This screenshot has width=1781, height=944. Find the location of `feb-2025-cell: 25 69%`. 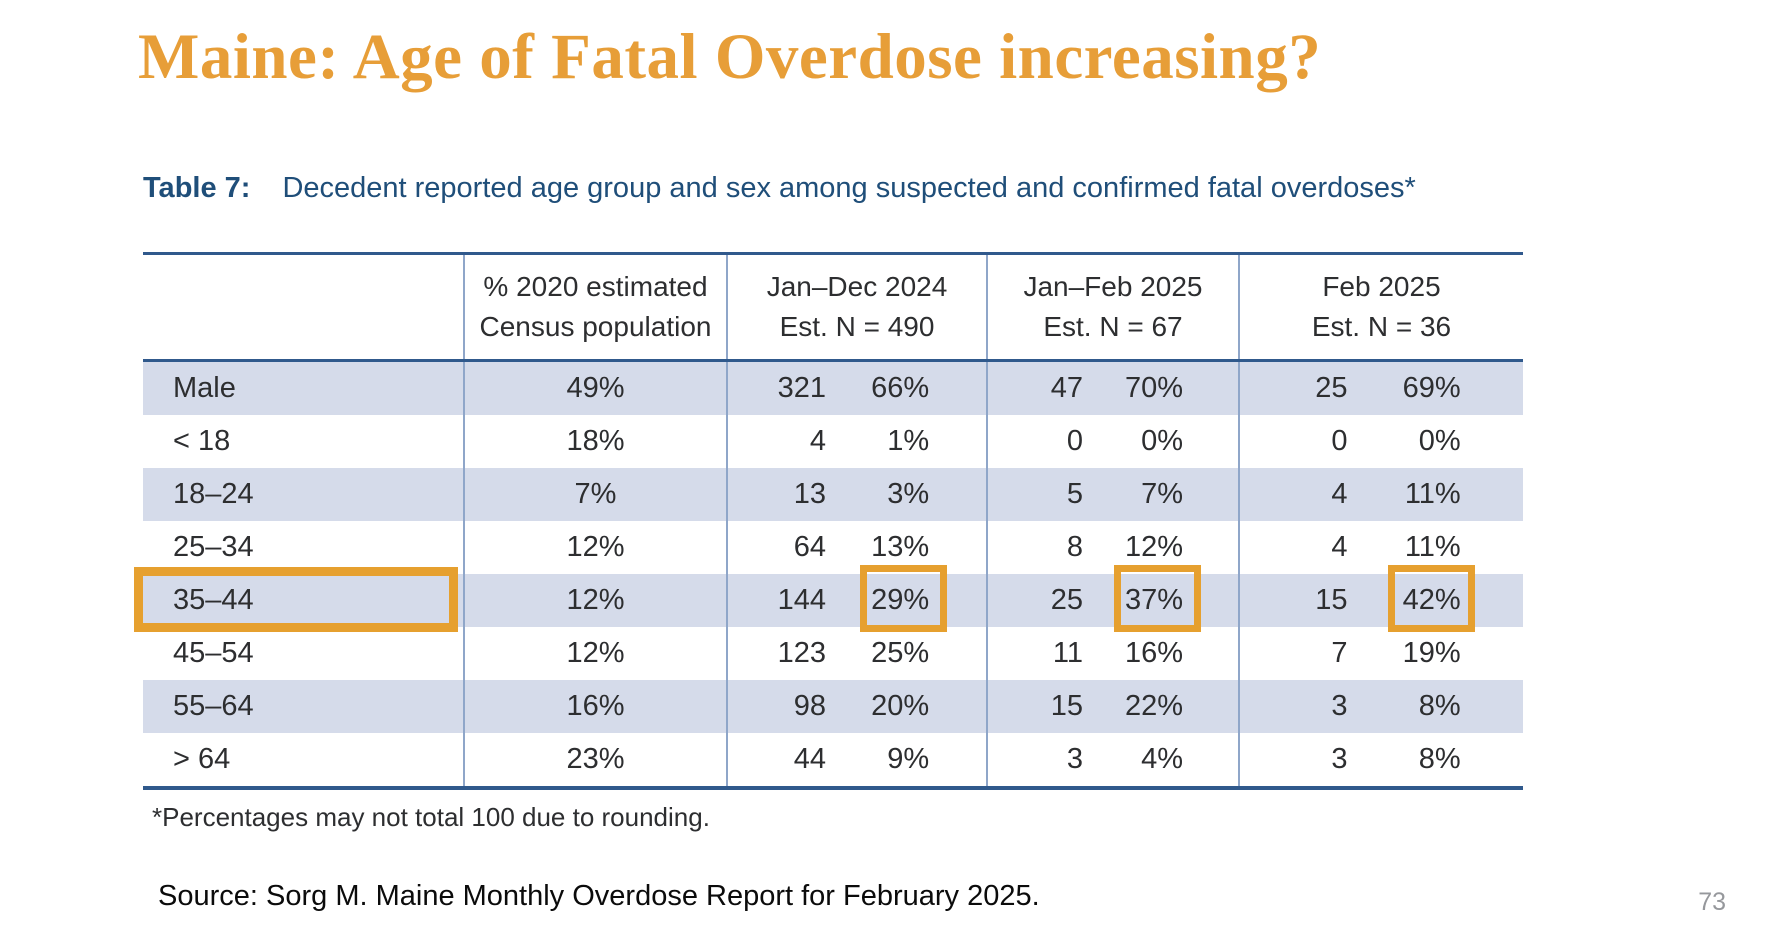

feb-2025-cell: 25 69% is located at coordinates (1381, 388).